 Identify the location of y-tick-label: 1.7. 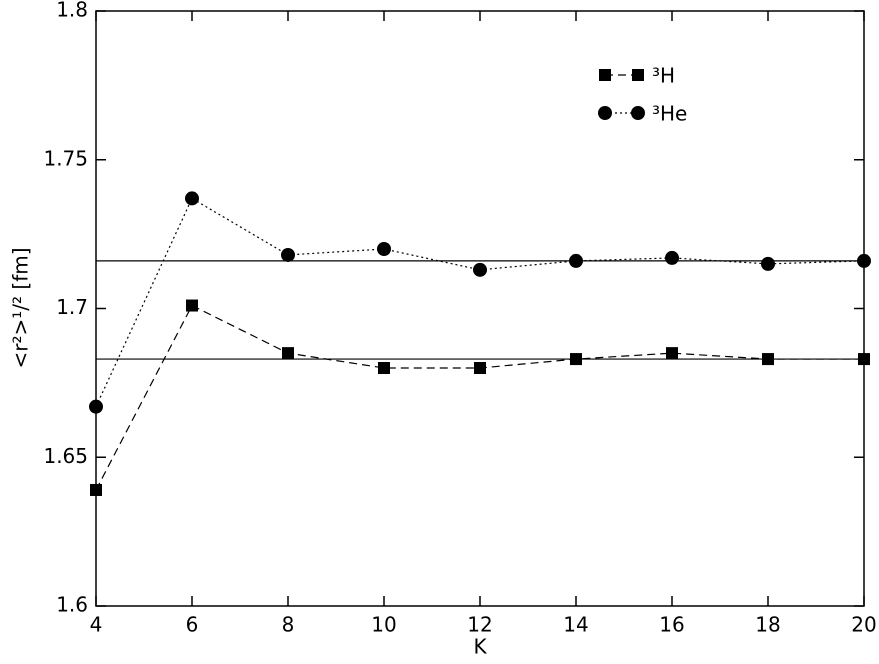
(72, 307).